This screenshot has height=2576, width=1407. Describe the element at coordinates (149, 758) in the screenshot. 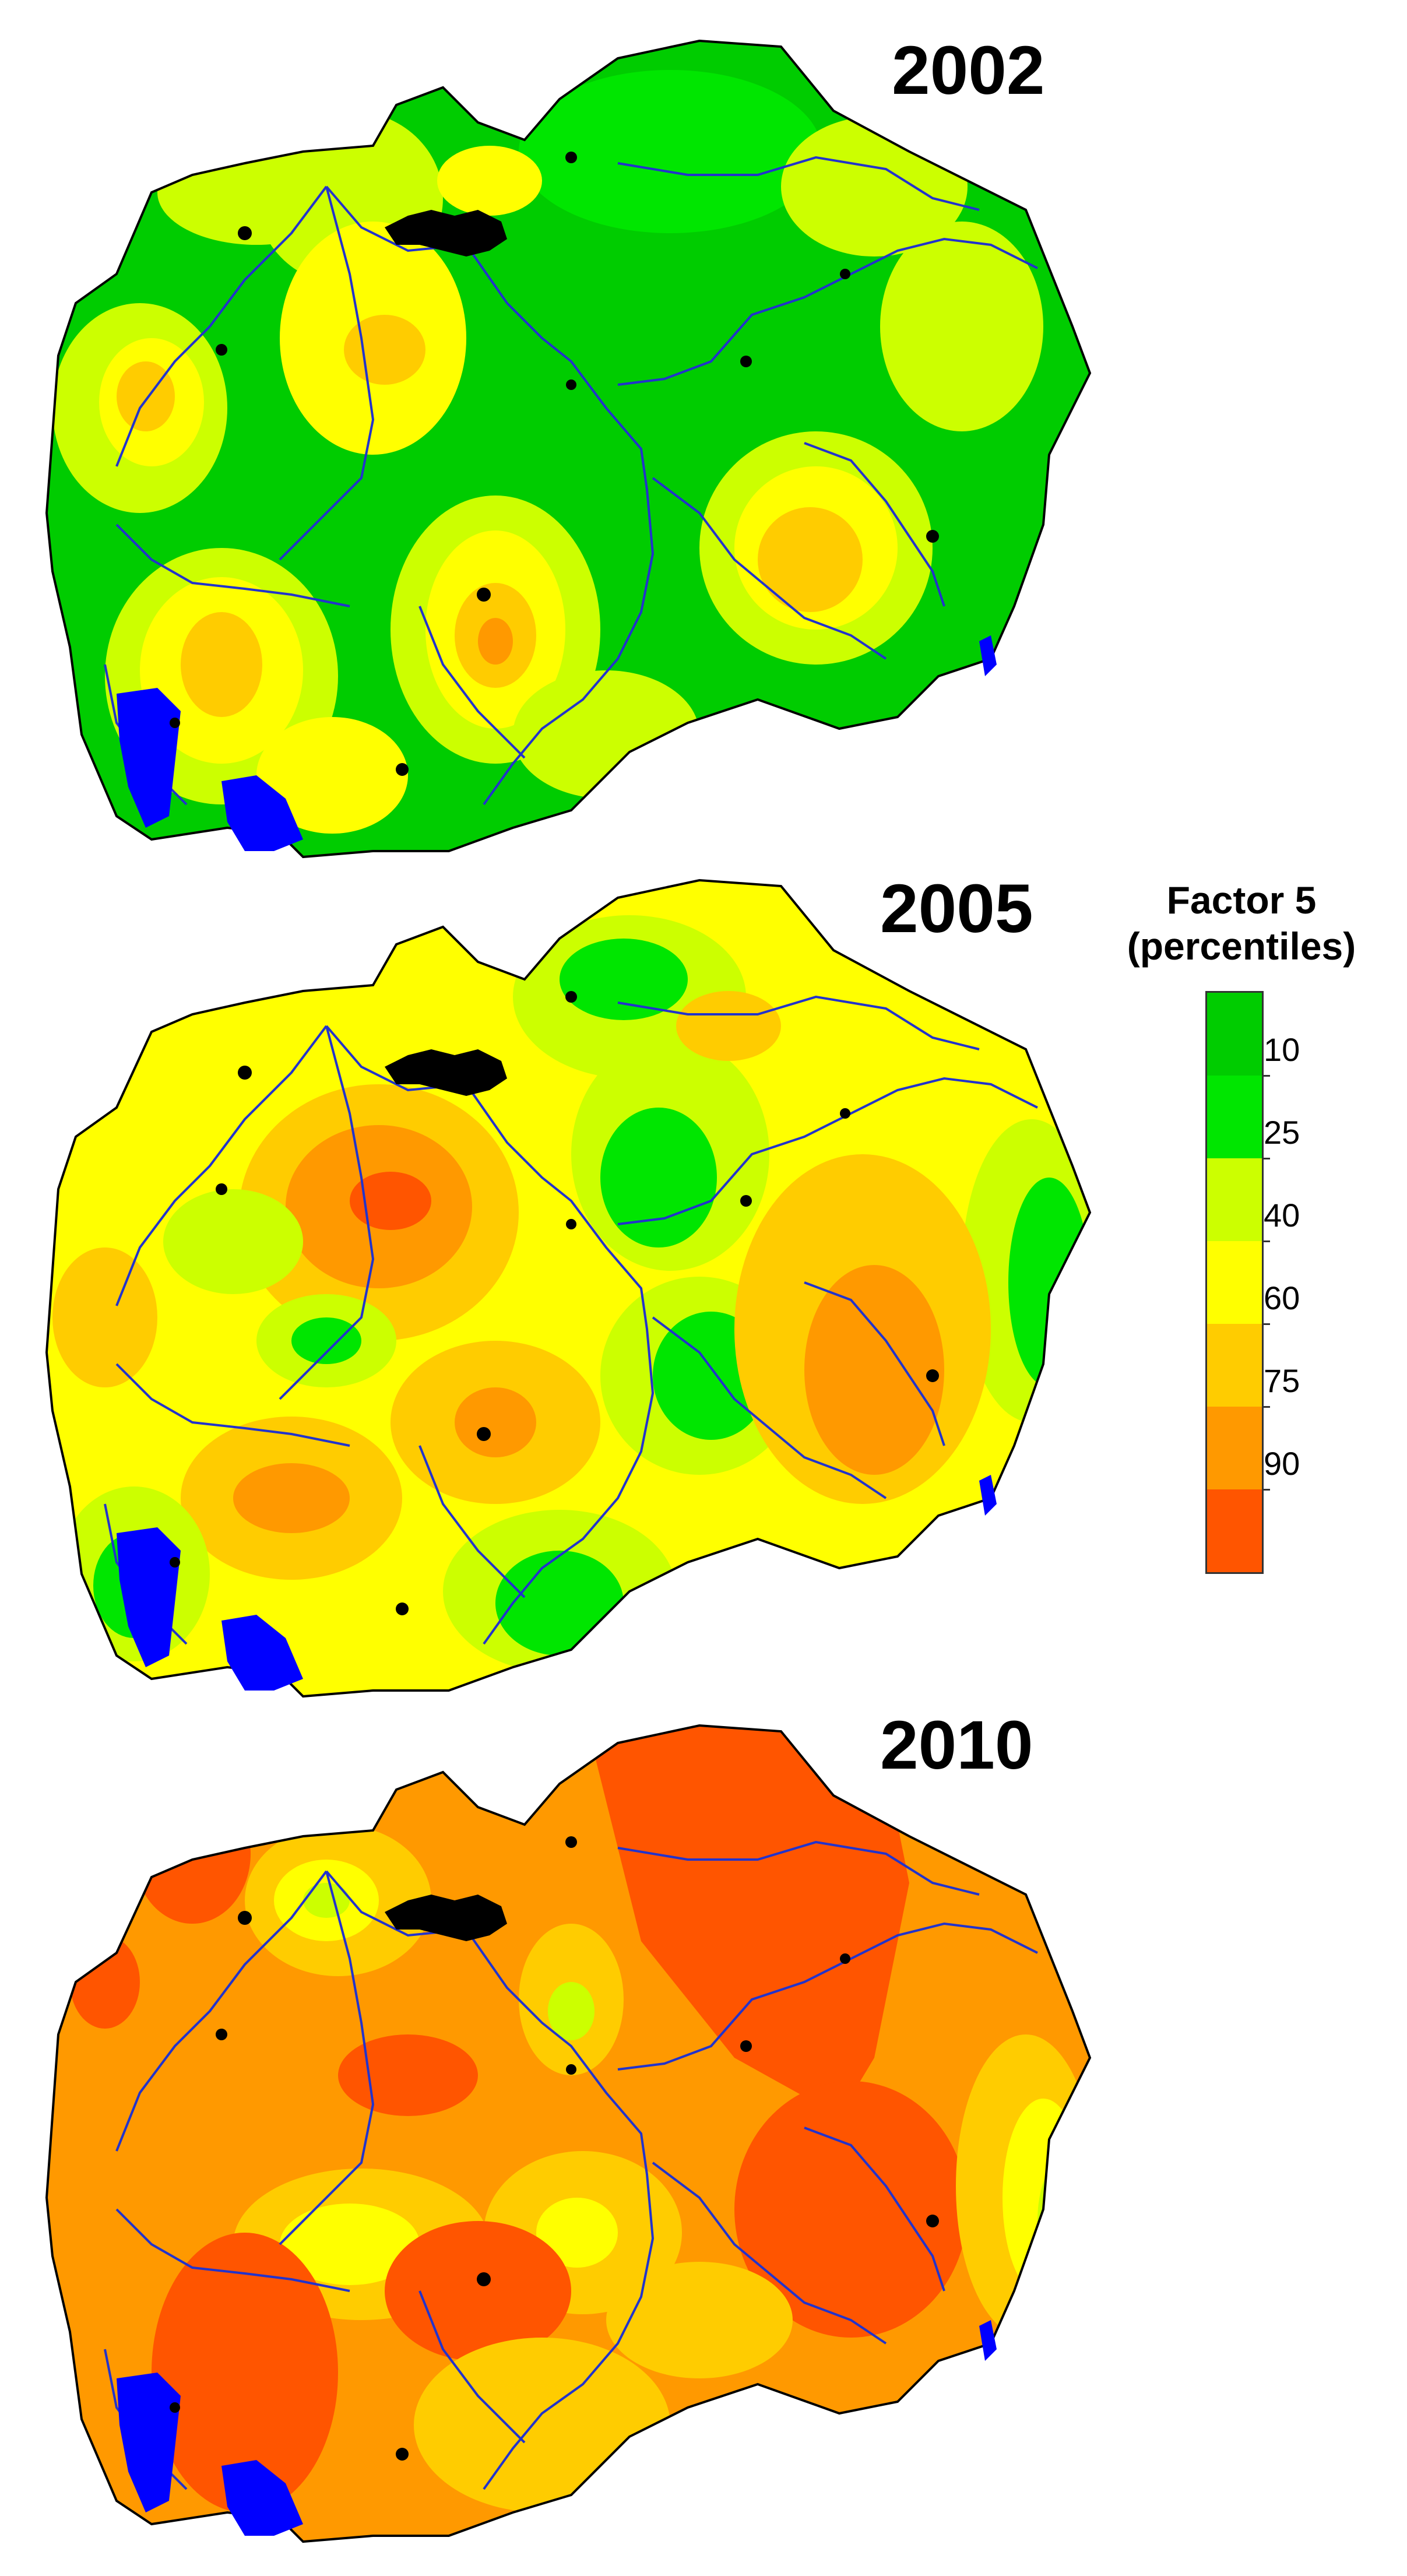

I see `lake-west-2002` at that location.